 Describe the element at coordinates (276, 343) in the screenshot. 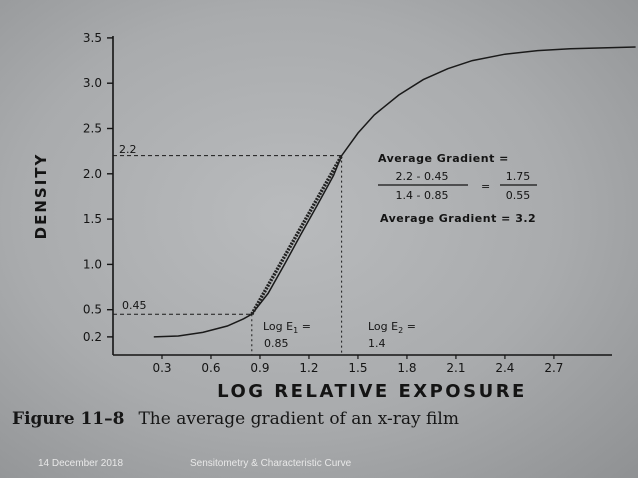

I see `log-e1-value: 0.85` at that location.